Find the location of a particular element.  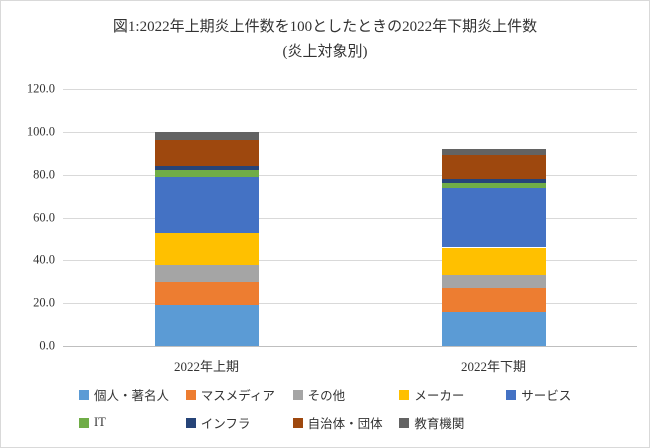

legend-item: メーカー is located at coordinates (450, 394).